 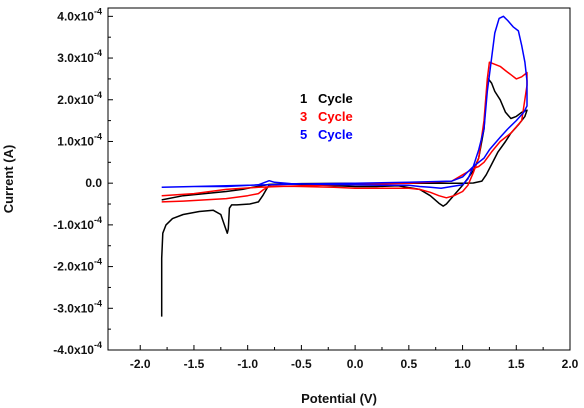 What do you see at coordinates (301, 364) in the screenshot?
I see `x-tick-label: -0.5` at bounding box center [301, 364].